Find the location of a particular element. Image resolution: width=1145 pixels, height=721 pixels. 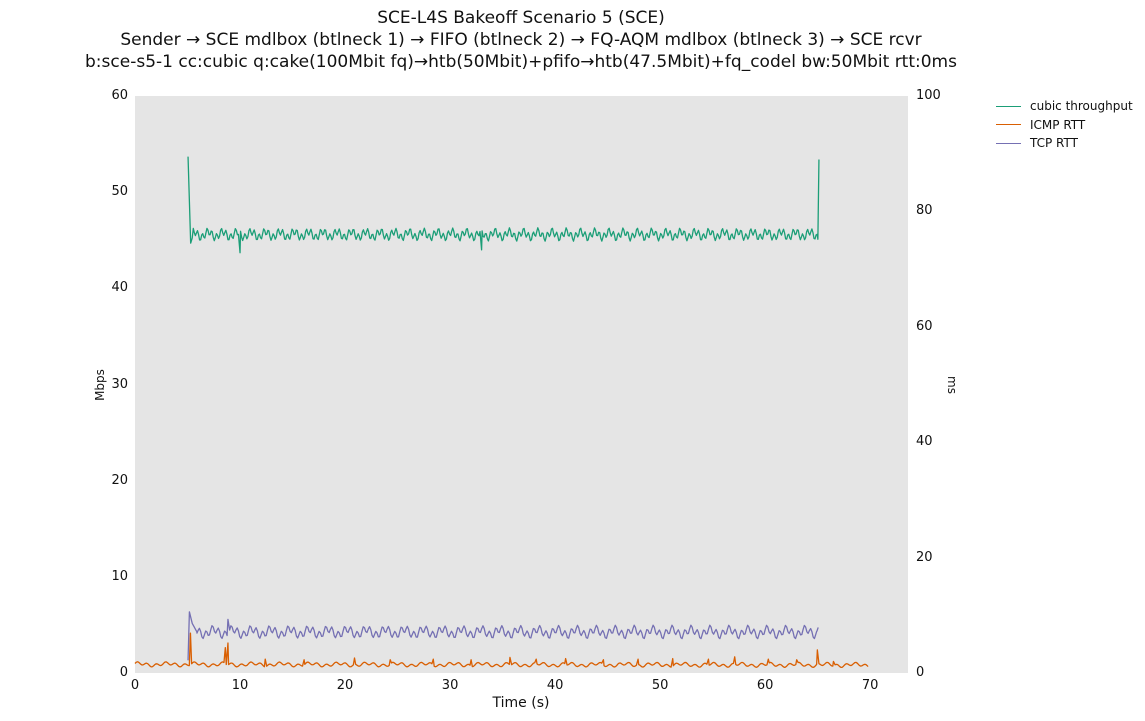

legend-item-icmp-rtt: ICMP RTT is located at coordinates (1064, 125).